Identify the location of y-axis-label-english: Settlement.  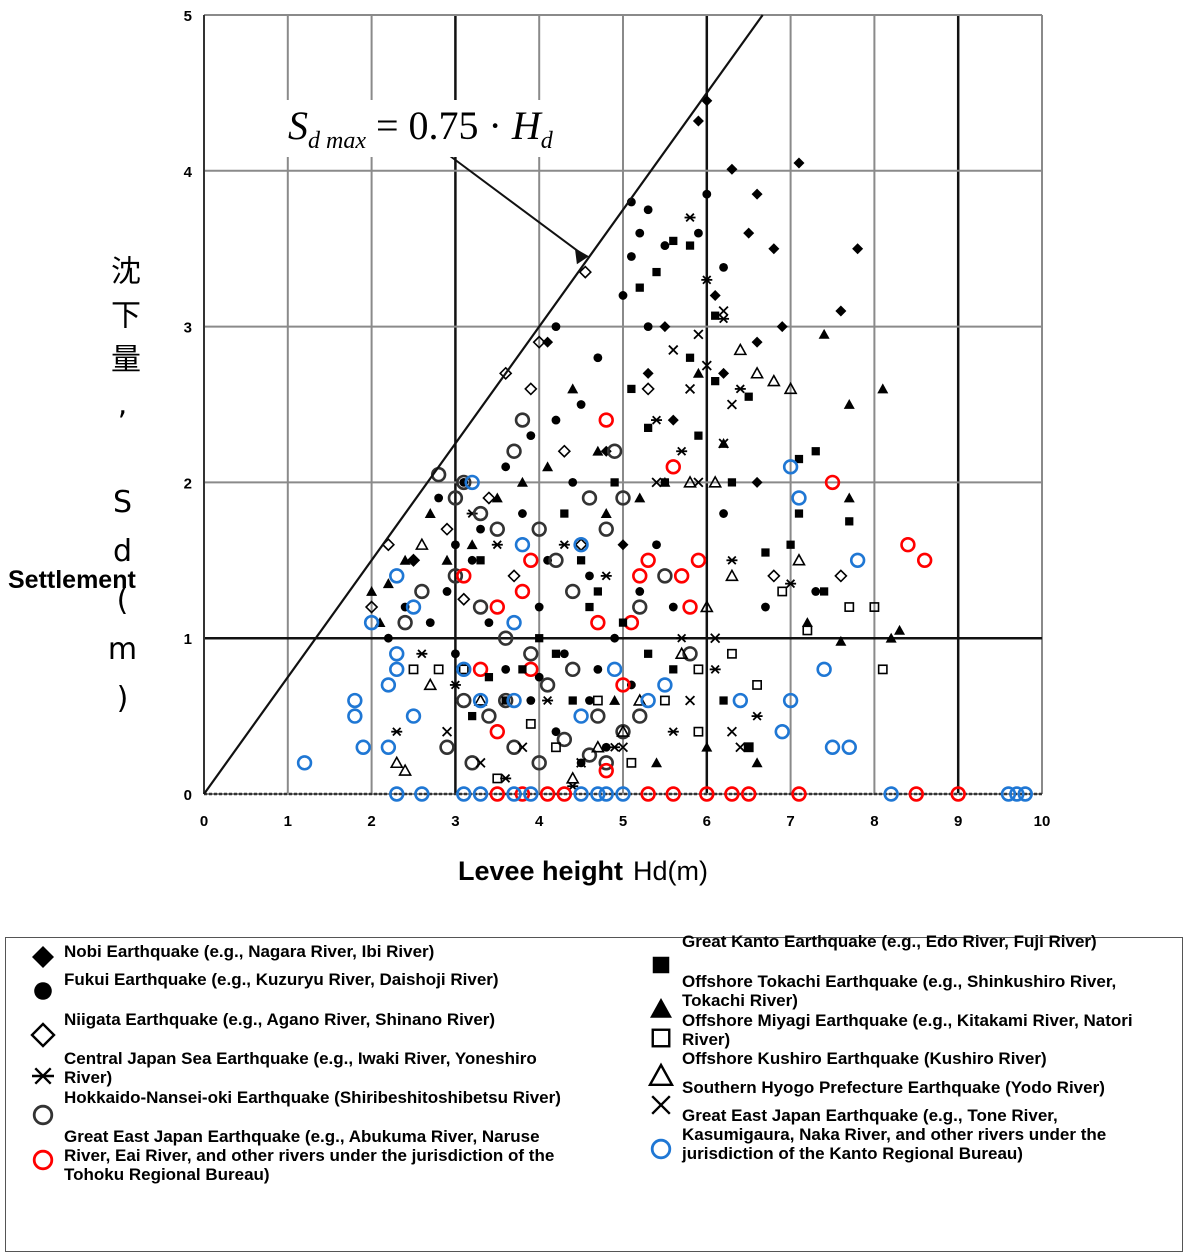
(72, 580).